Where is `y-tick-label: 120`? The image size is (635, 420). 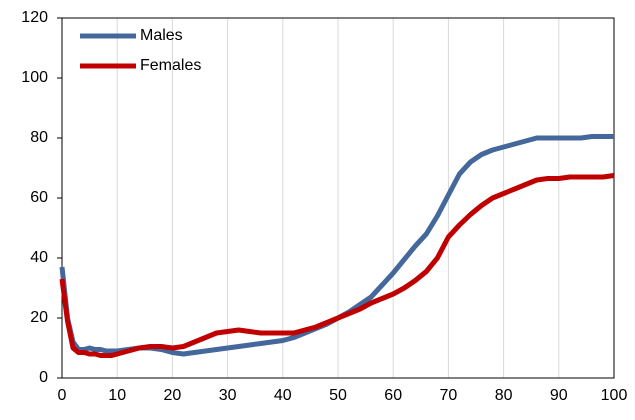
y-tick-label: 120 is located at coordinates (34, 17).